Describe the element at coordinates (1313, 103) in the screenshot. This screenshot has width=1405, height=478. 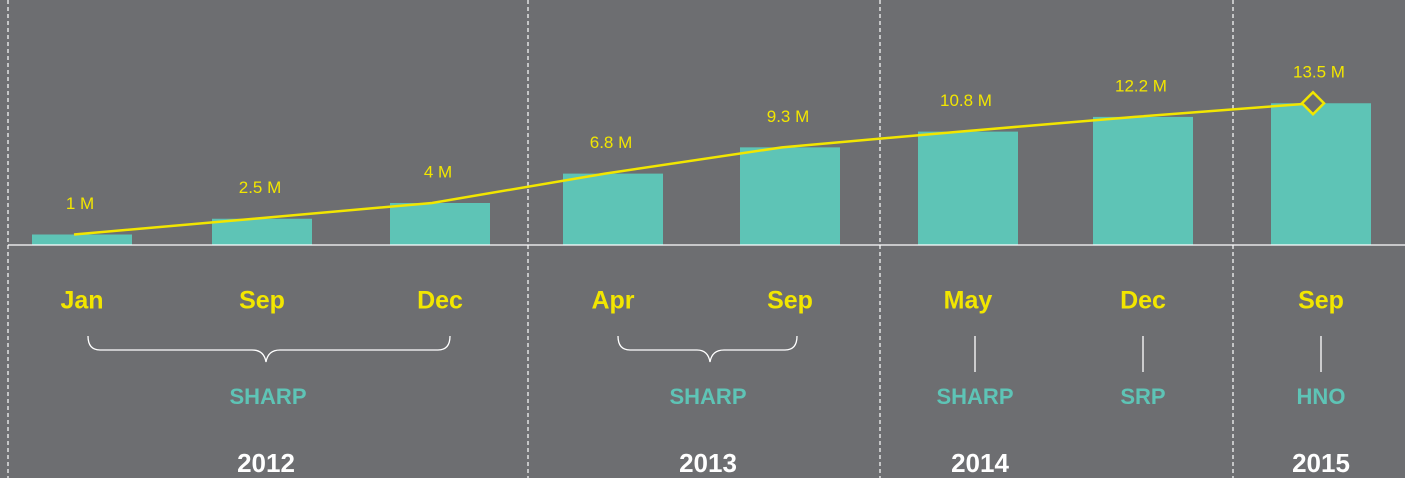
I see `end-marker` at that location.